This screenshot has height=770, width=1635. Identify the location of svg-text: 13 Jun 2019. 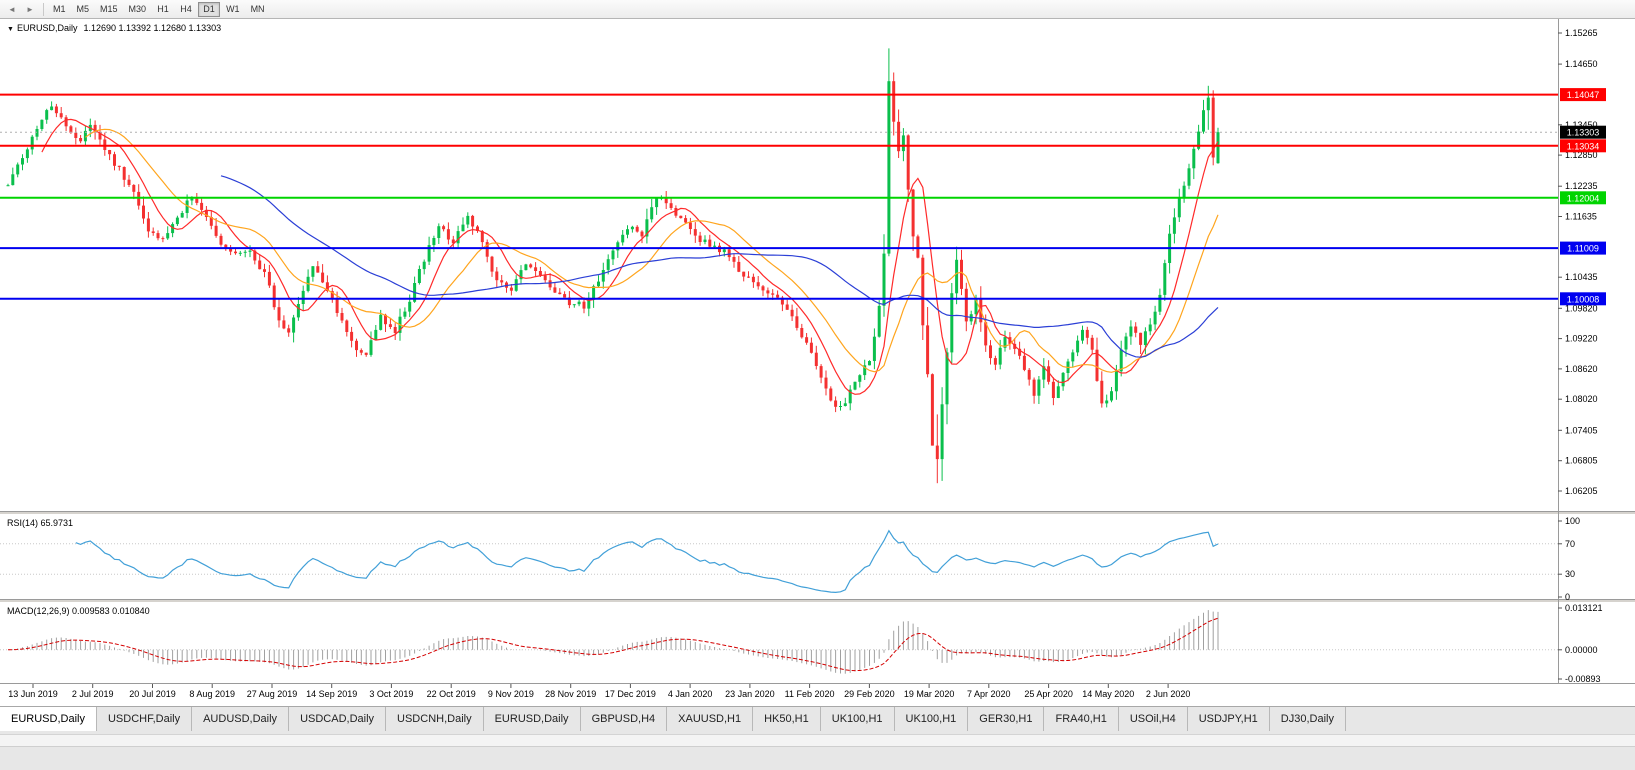
(33, 694).